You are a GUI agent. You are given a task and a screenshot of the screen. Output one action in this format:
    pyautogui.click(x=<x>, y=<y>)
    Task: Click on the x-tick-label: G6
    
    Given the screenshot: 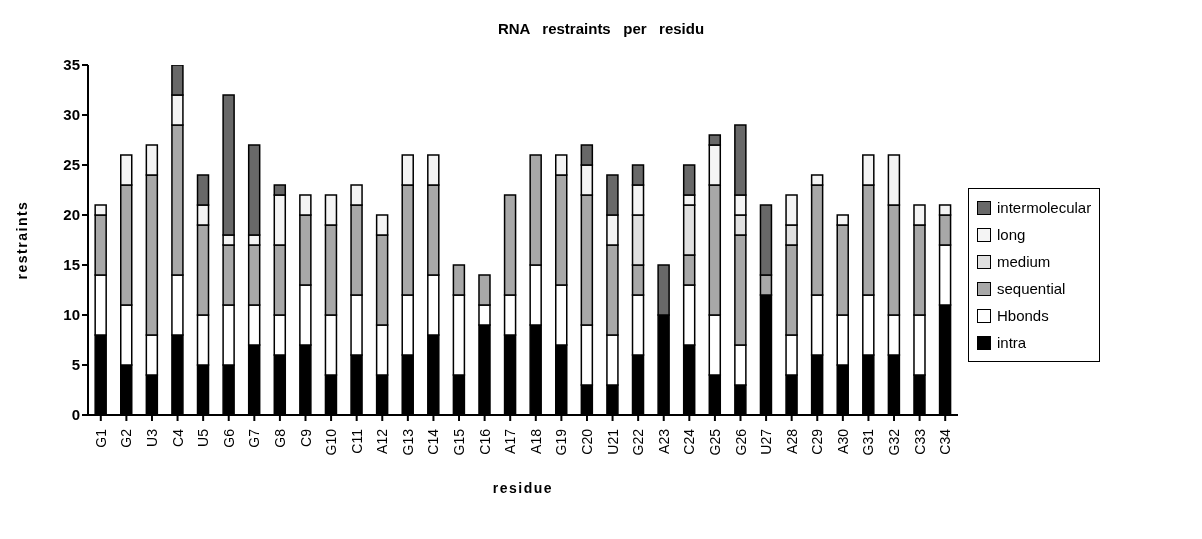 What is the action you would take?
    pyautogui.click(x=228, y=438)
    